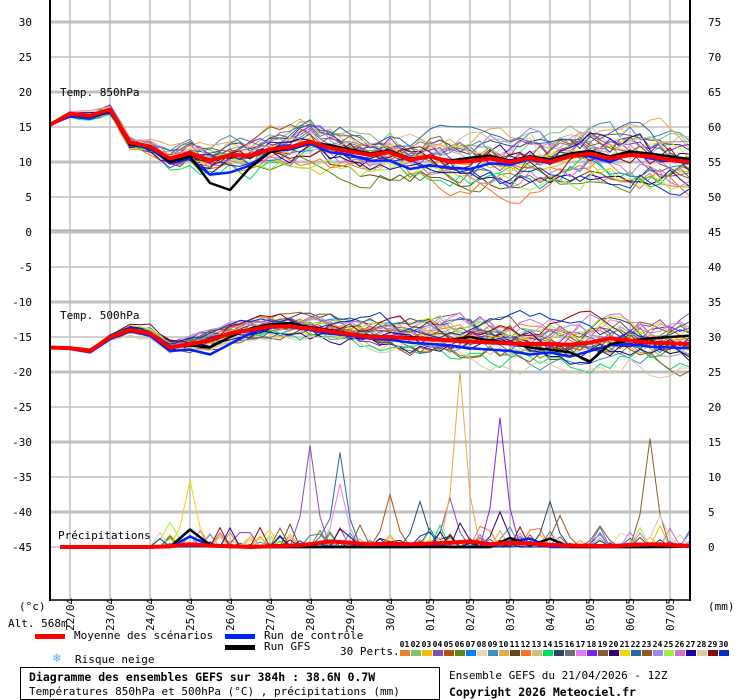 This screenshot has height=700, width=740. I want to click on copyright: Copyright 2026 Meteociel.fr, so click(542, 692).